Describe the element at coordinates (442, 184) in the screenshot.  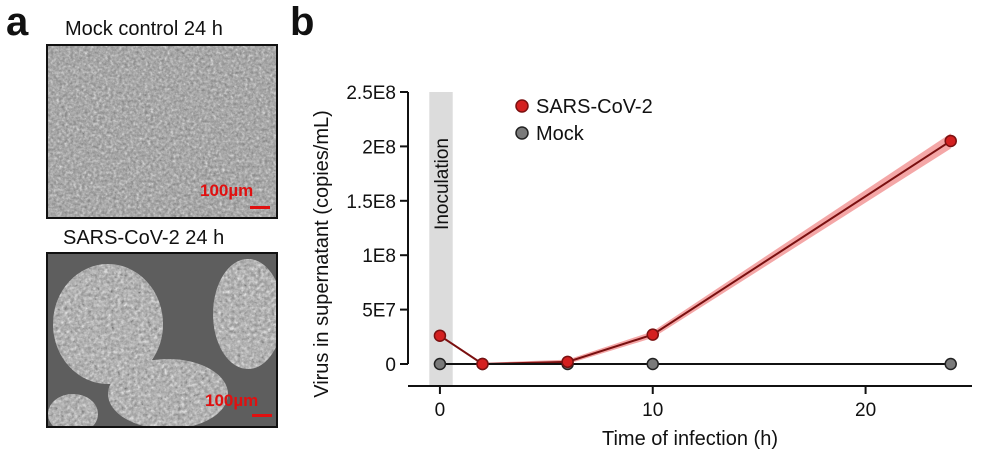
I see `inoculation-label: Inoculation` at that location.